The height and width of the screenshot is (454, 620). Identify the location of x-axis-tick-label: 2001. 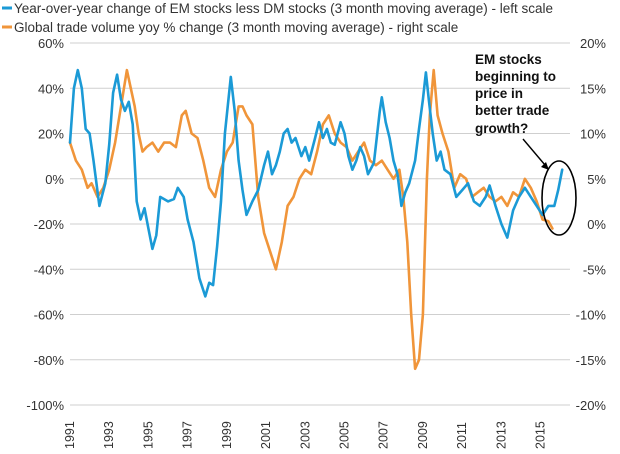
(266, 435).